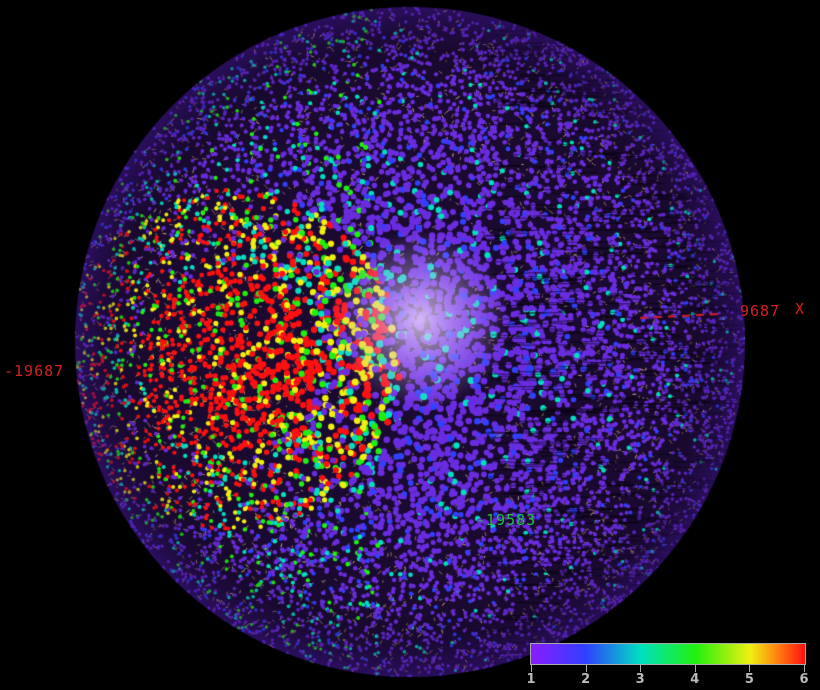 This screenshot has width=820, height=690. I want to click on x-min-label: -19687, so click(34, 371).